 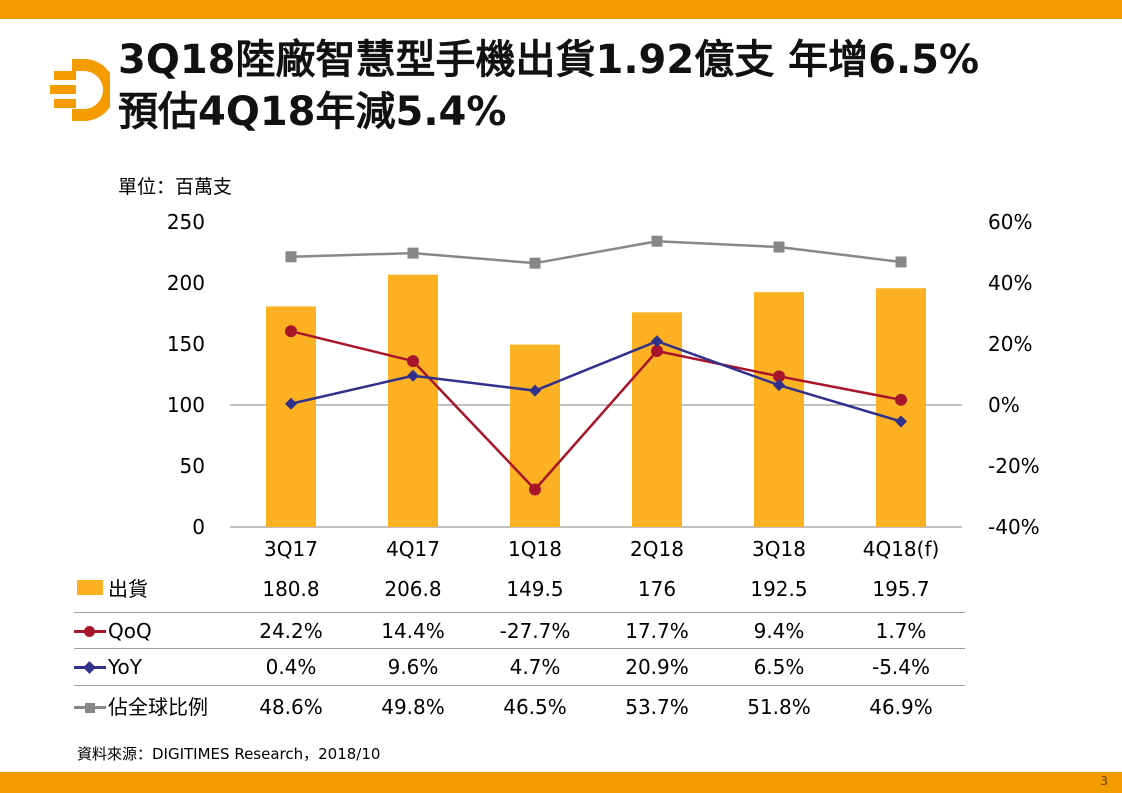 What do you see at coordinates (901, 707) in the screenshot?
I see `table-cell: 46.9%` at bounding box center [901, 707].